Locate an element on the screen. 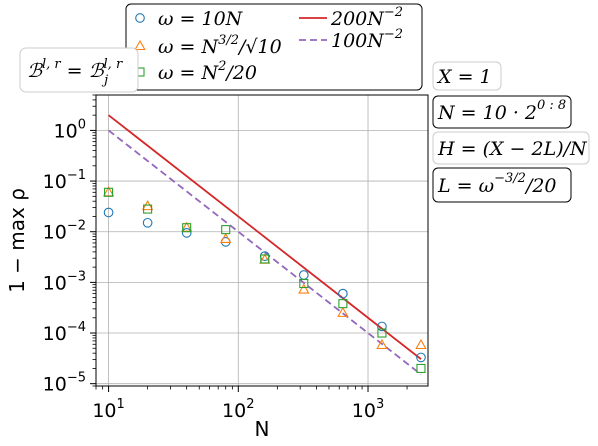 The width and height of the screenshot is (598, 446). x-axis-label: N is located at coordinates (262, 429).